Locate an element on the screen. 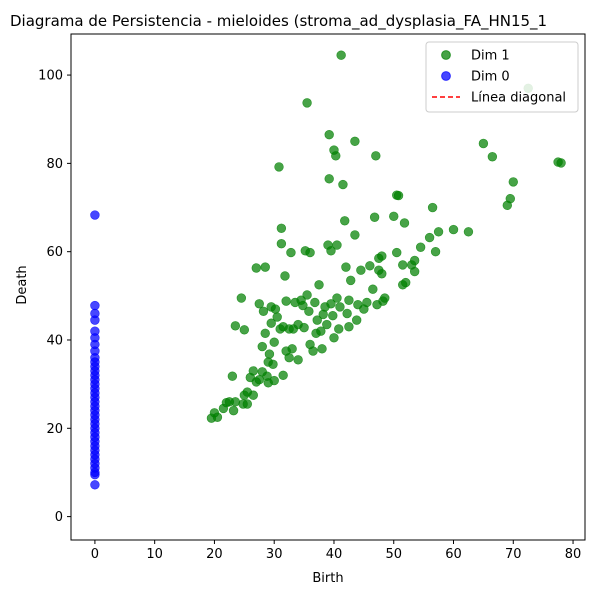  x-tick-label: 60 is located at coordinates (453, 554).